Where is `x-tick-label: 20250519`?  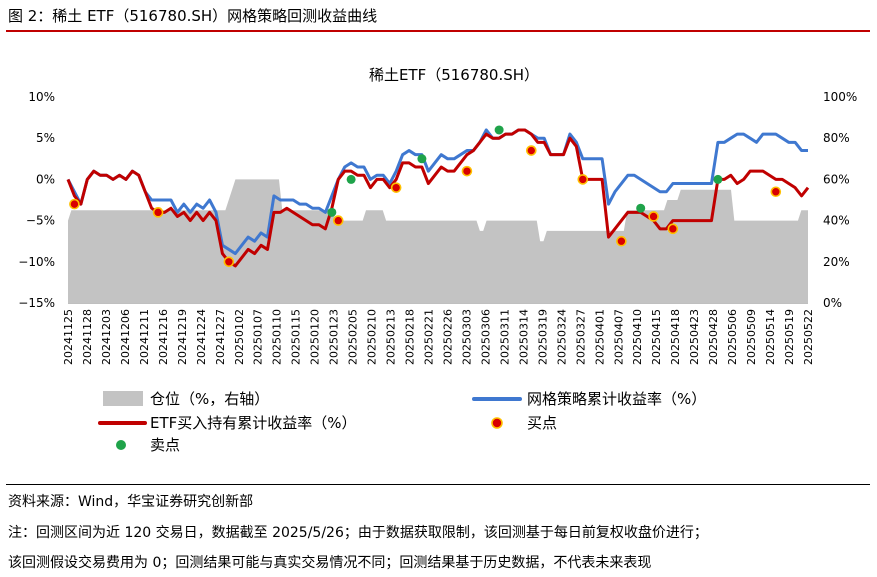 x-tick-label: 20250519 is located at coordinates (789, 337).